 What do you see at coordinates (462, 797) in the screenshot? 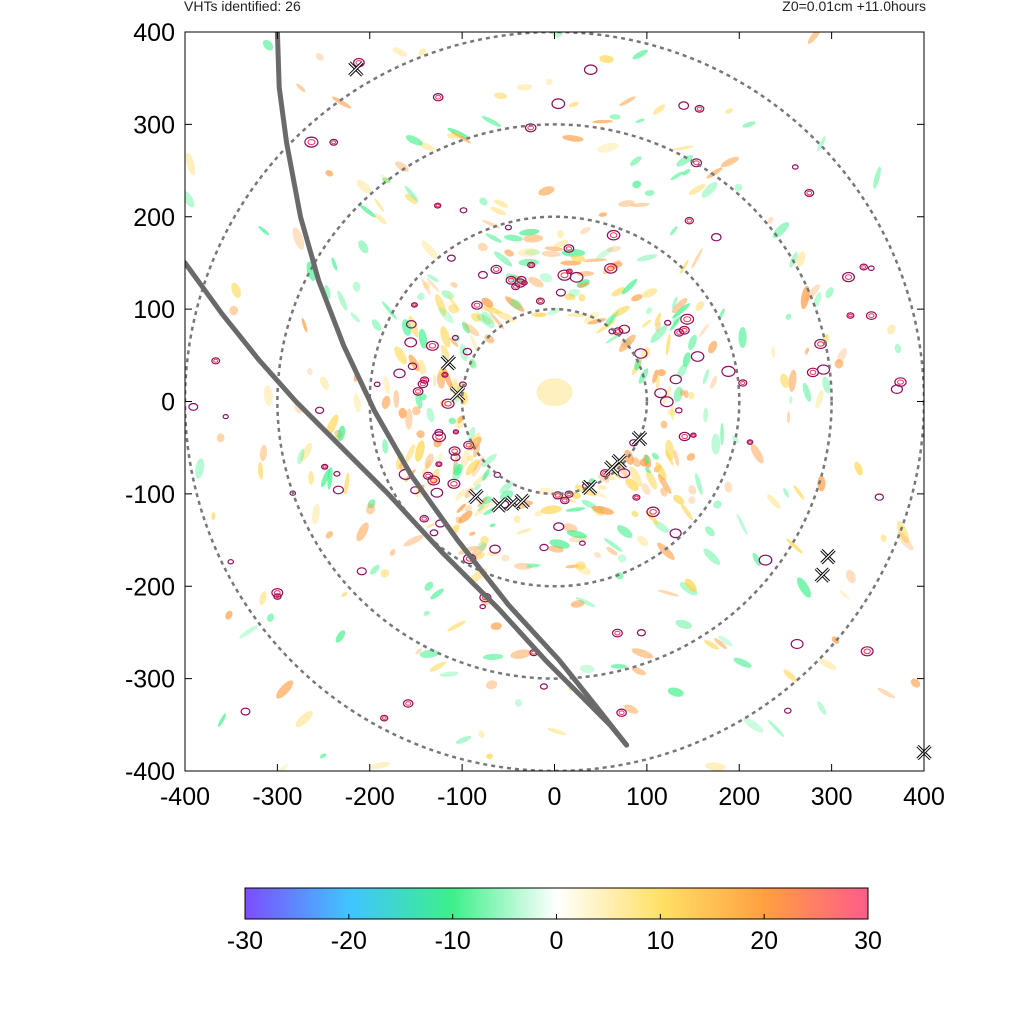
I see `x-tick-label: -100` at bounding box center [462, 797].